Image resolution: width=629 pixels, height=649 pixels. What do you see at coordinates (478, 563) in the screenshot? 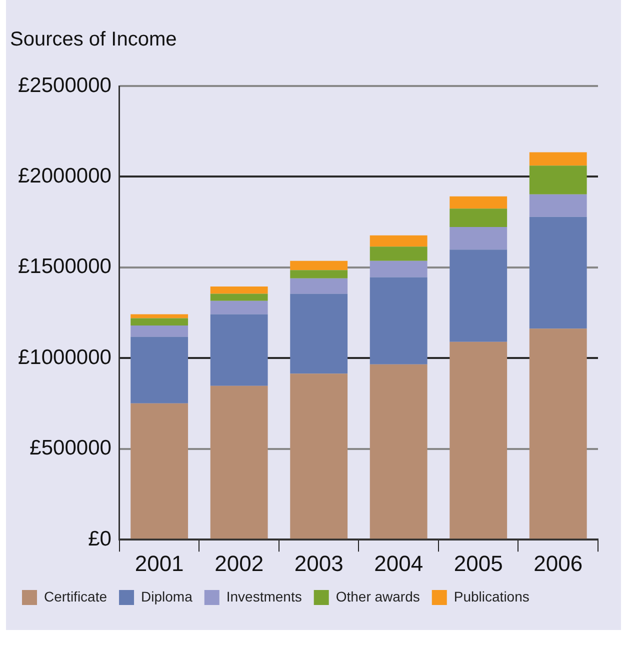
I see `x-tick-label: 2005` at bounding box center [478, 563].